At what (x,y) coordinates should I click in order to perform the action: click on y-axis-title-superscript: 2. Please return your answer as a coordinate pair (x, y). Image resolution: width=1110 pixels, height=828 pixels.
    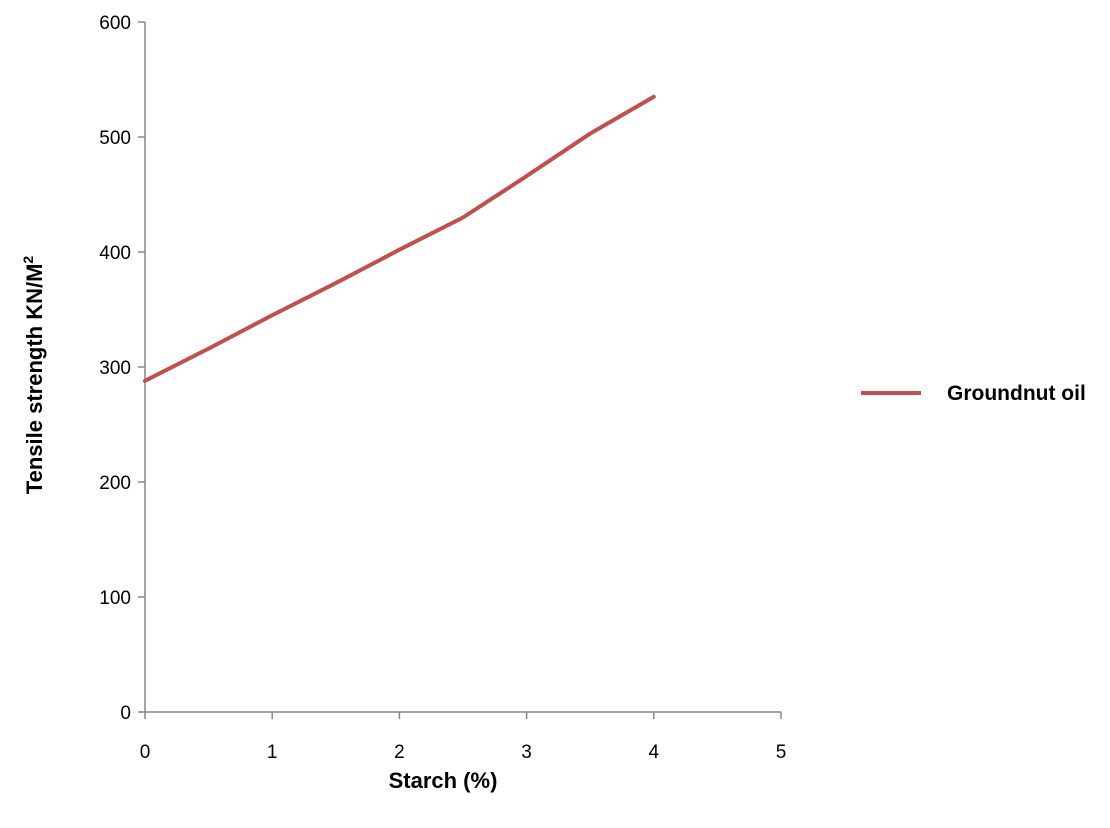
    Looking at the image, I should click on (28, 260).